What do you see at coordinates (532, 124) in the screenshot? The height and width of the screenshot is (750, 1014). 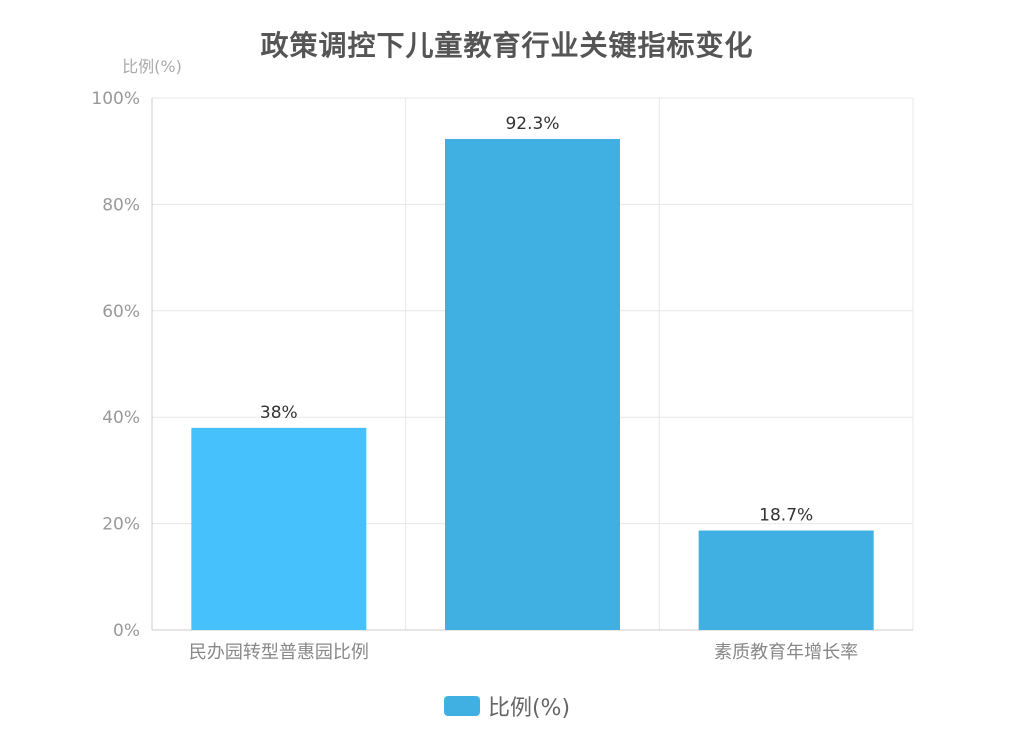 I see `data-label: 92.3%` at bounding box center [532, 124].